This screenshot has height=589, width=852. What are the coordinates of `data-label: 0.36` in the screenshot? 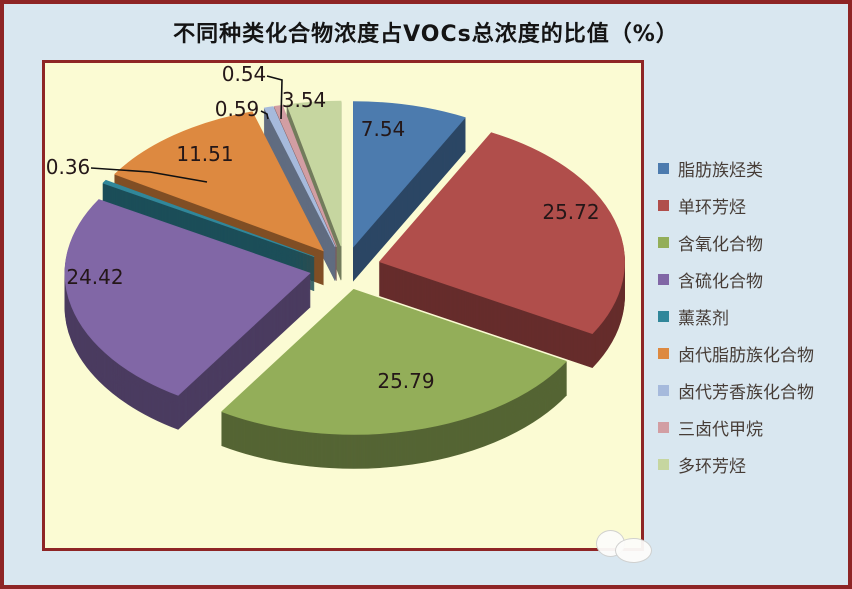 It's located at (68, 167).